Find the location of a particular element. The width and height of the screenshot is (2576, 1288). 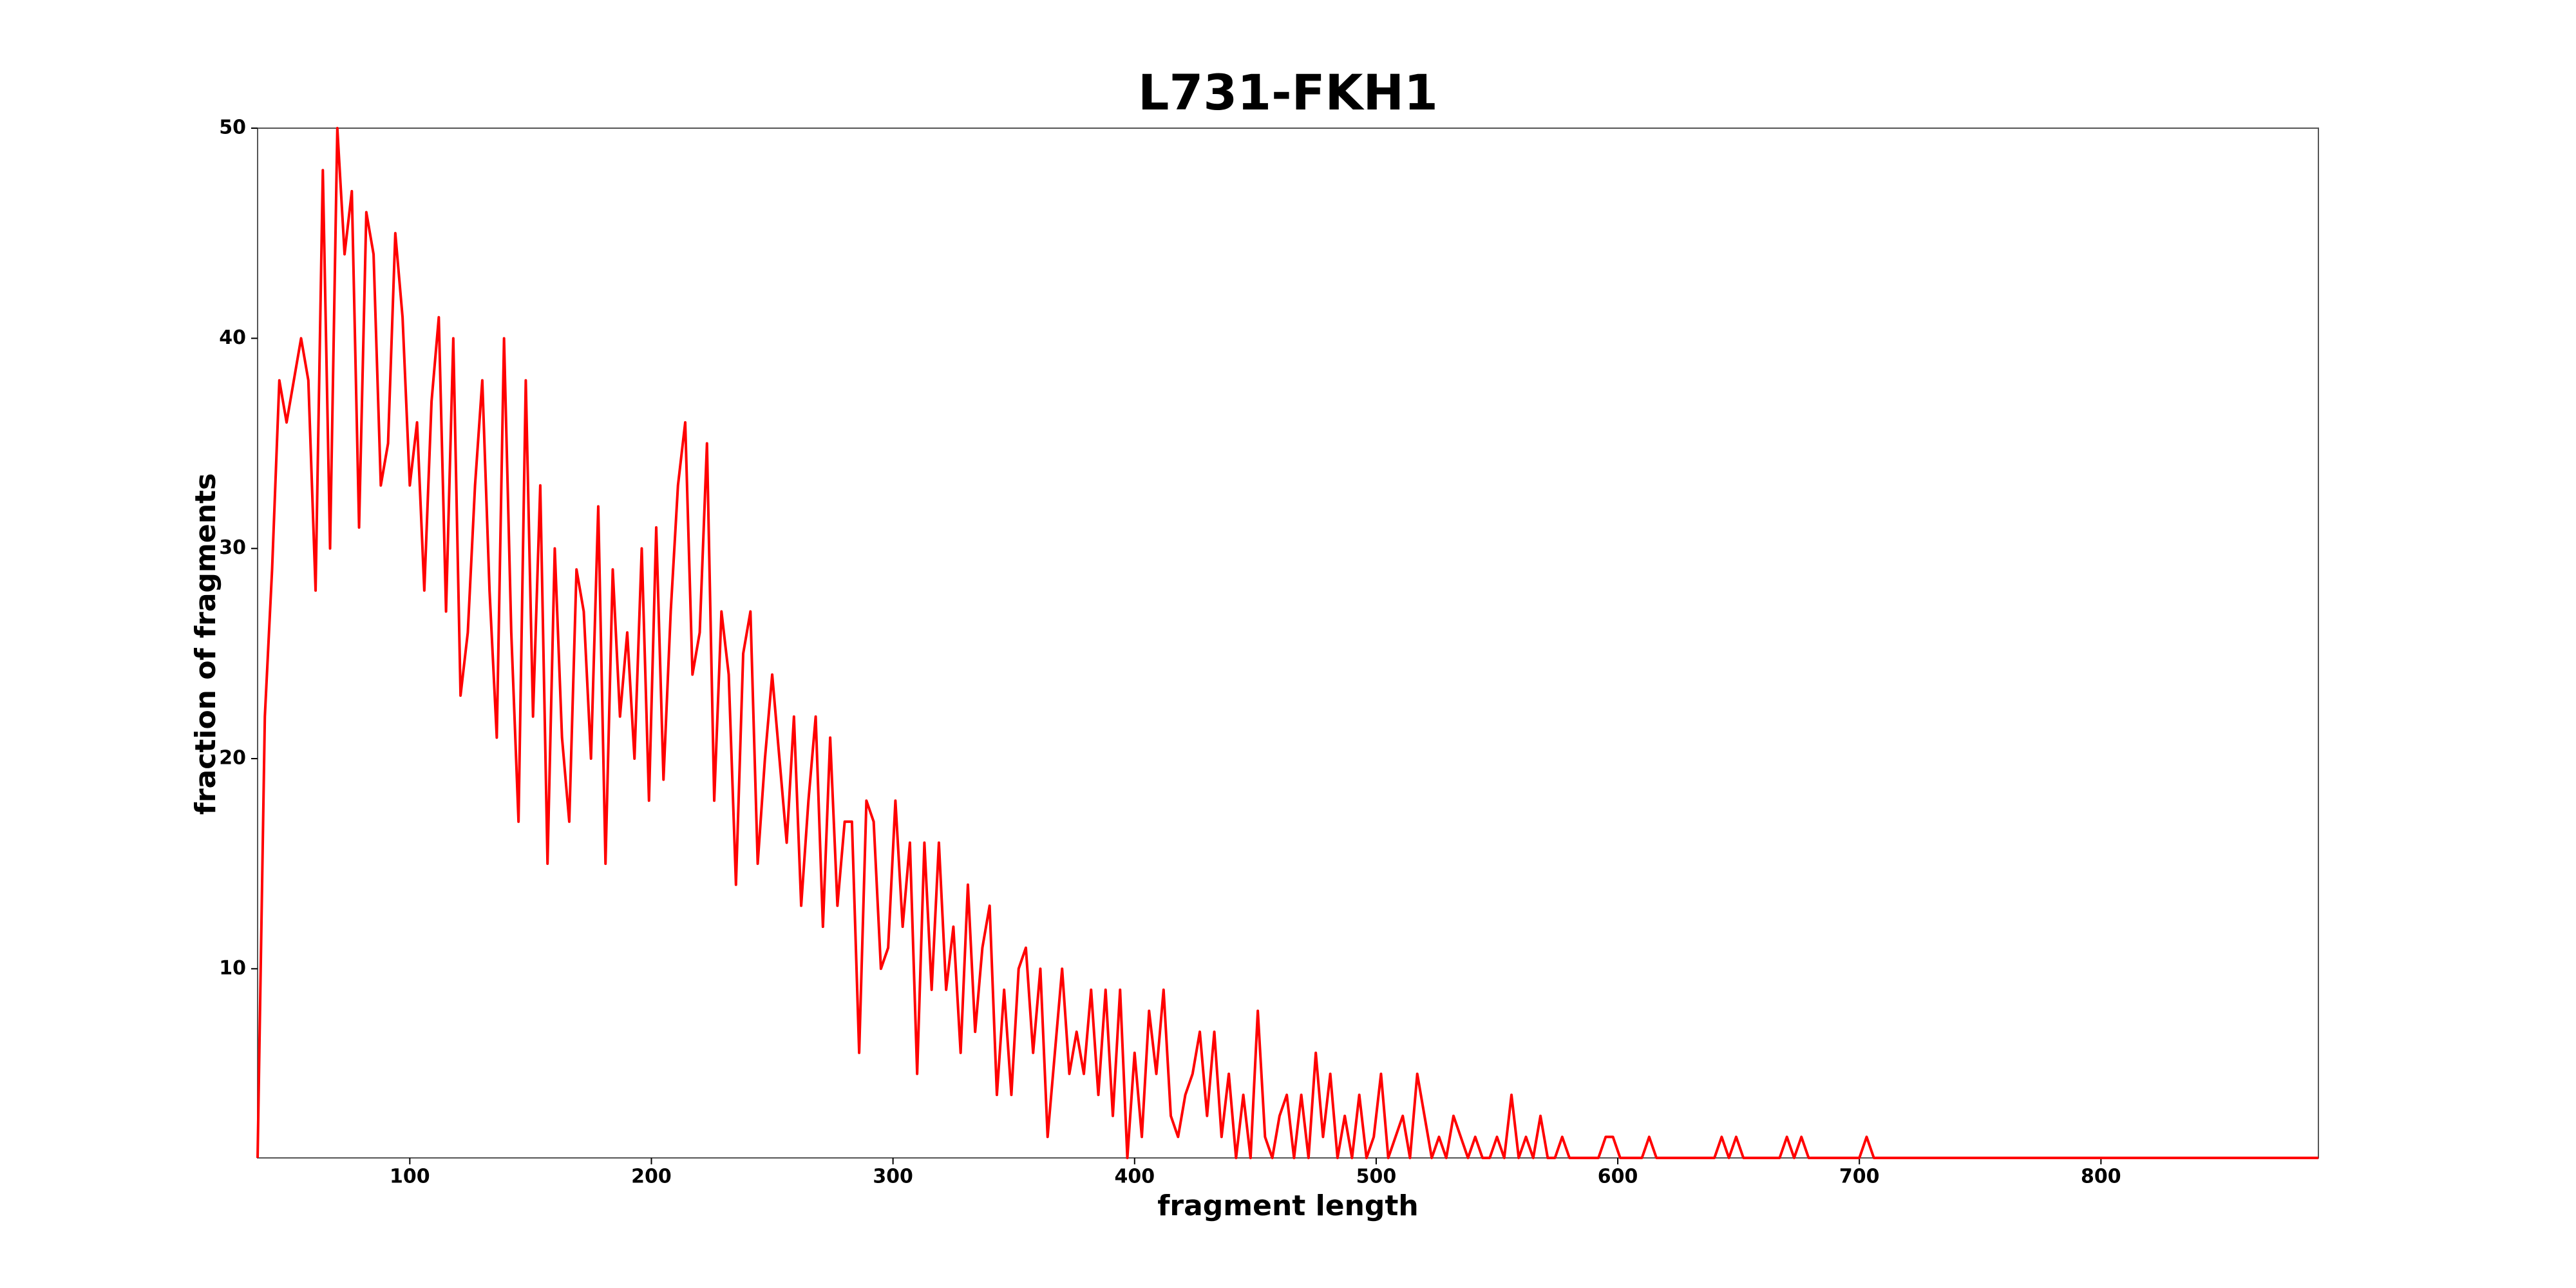

x-tick-label: 800 is located at coordinates (2101, 1177).